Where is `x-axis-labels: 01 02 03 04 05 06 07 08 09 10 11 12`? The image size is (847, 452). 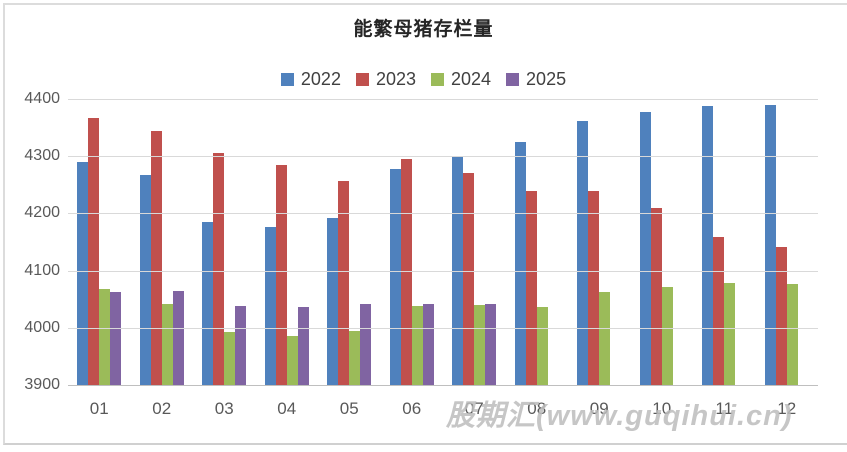
x-axis-labels: 01 02 03 04 05 06 07 08 09 10 11 12 is located at coordinates (443, 409).